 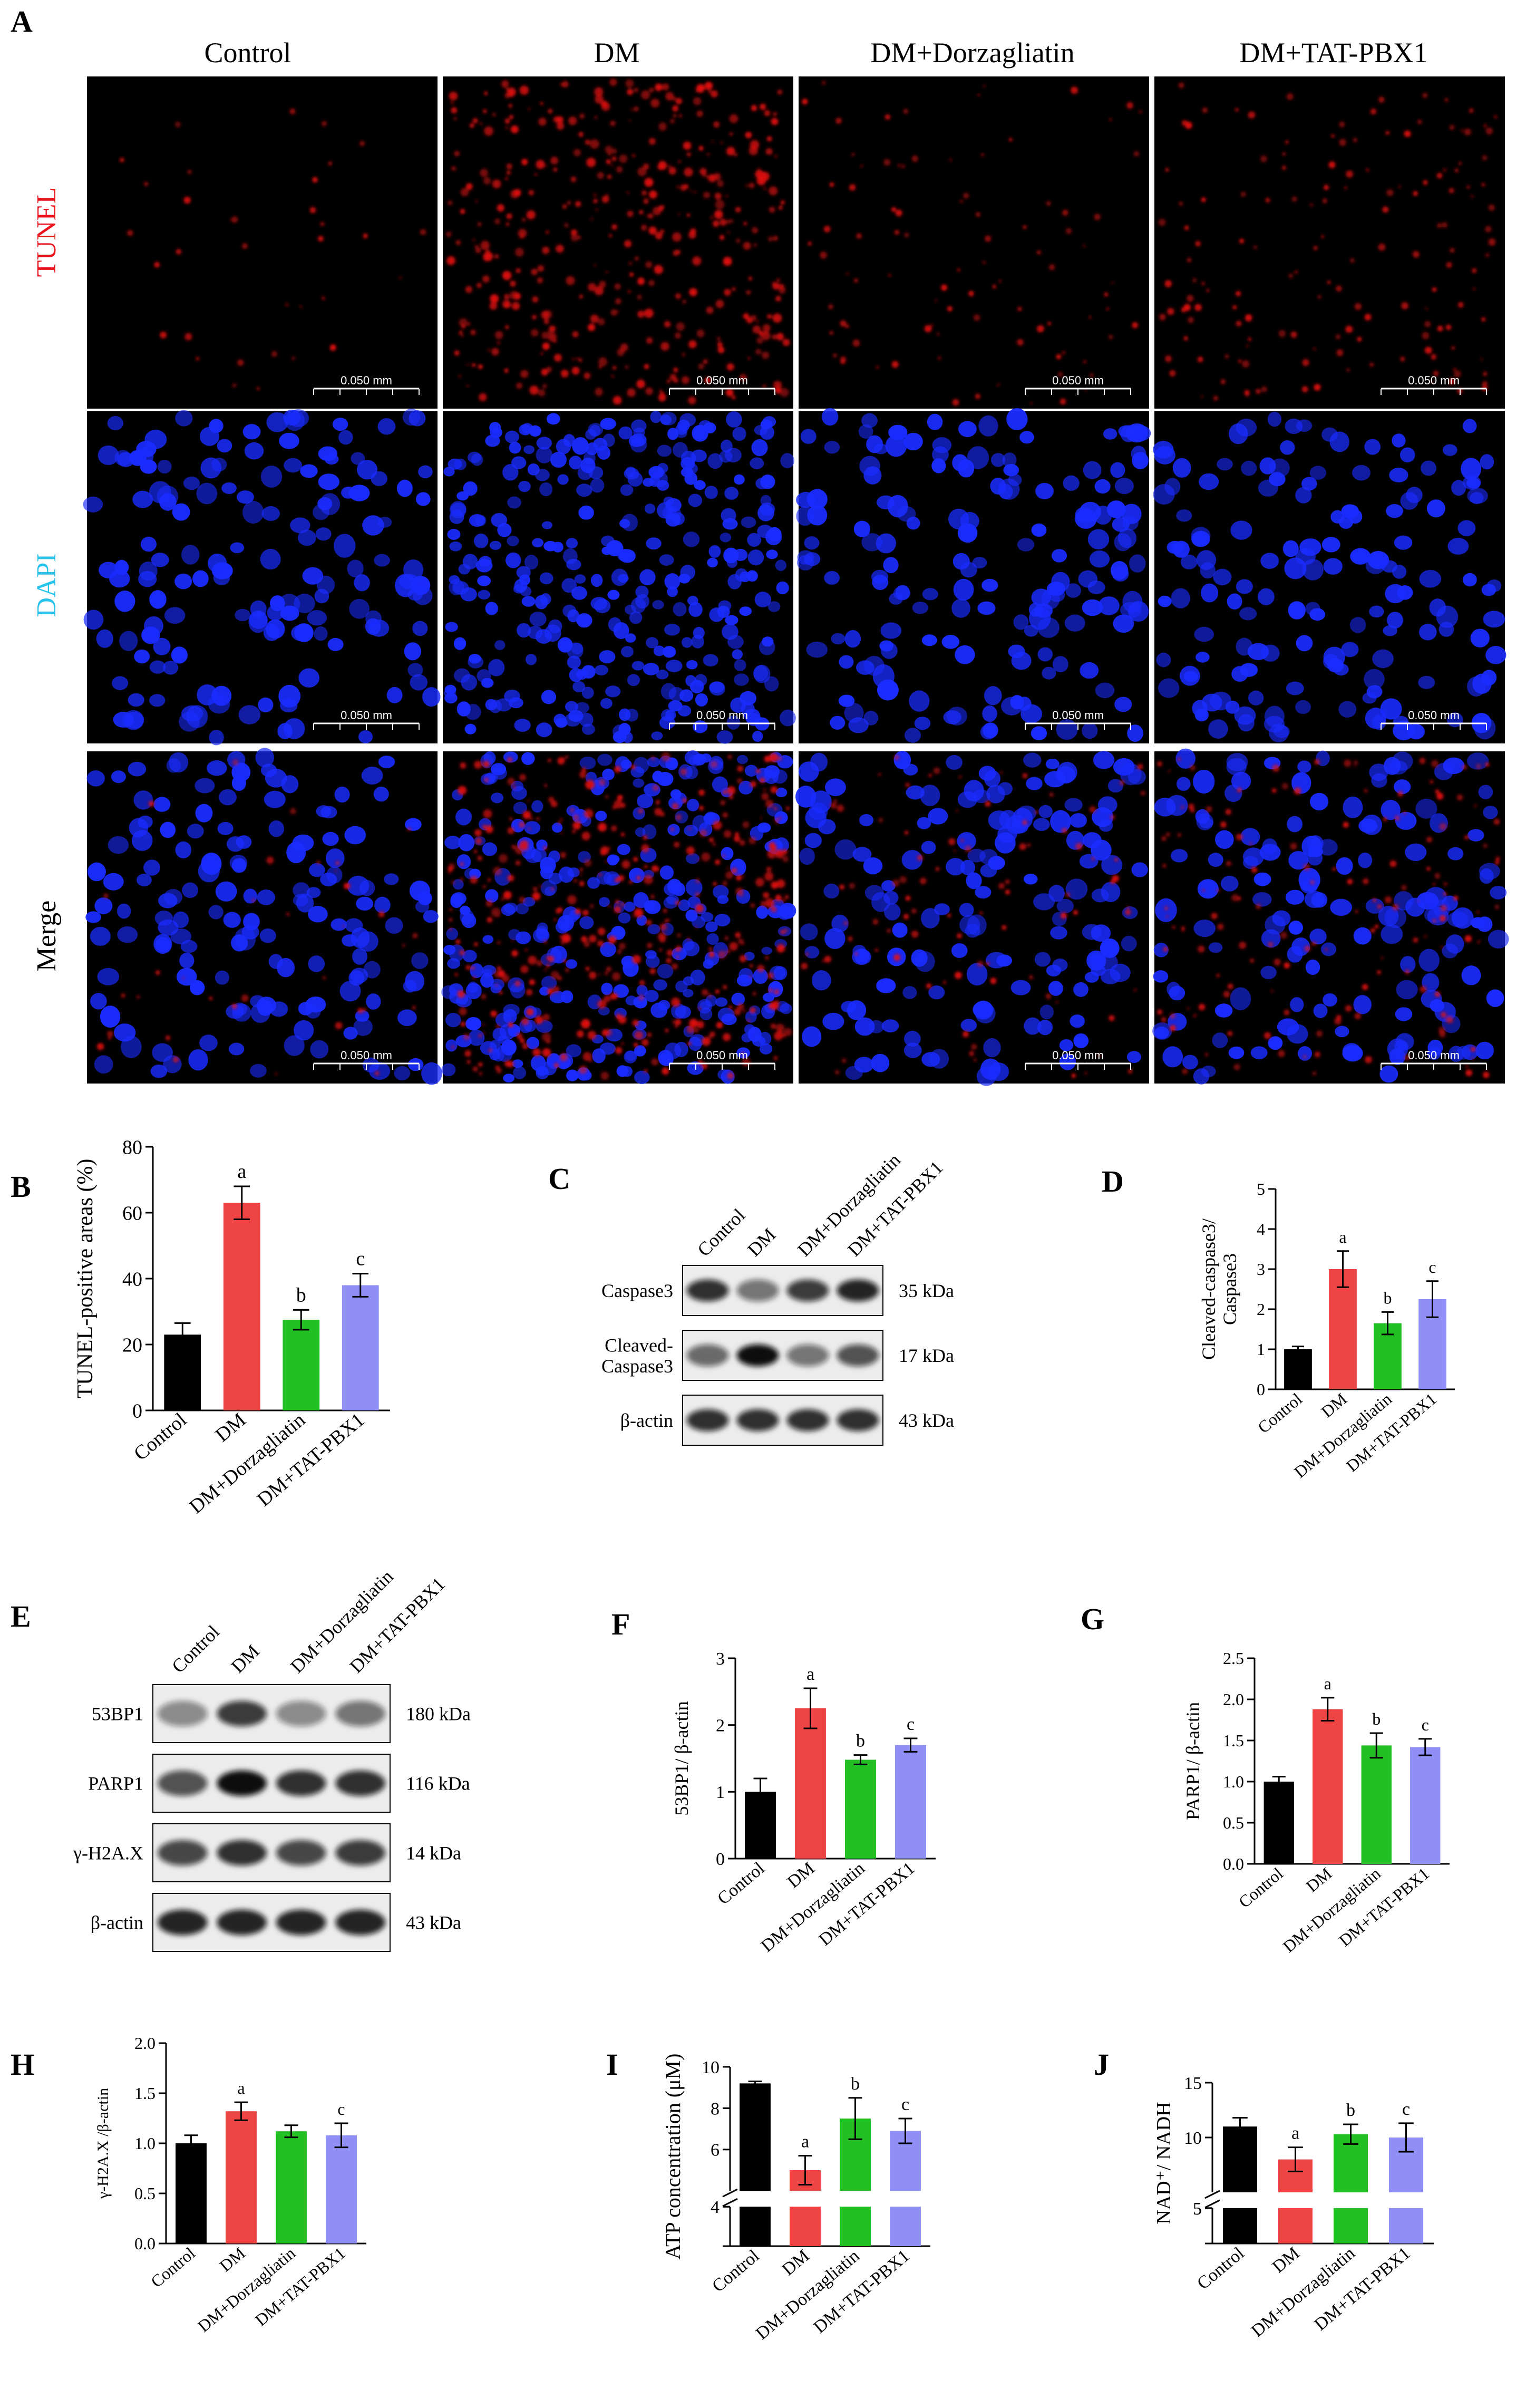 What do you see at coordinates (1328, 917) in the screenshot?
I see `tunel-signal` at bounding box center [1328, 917].